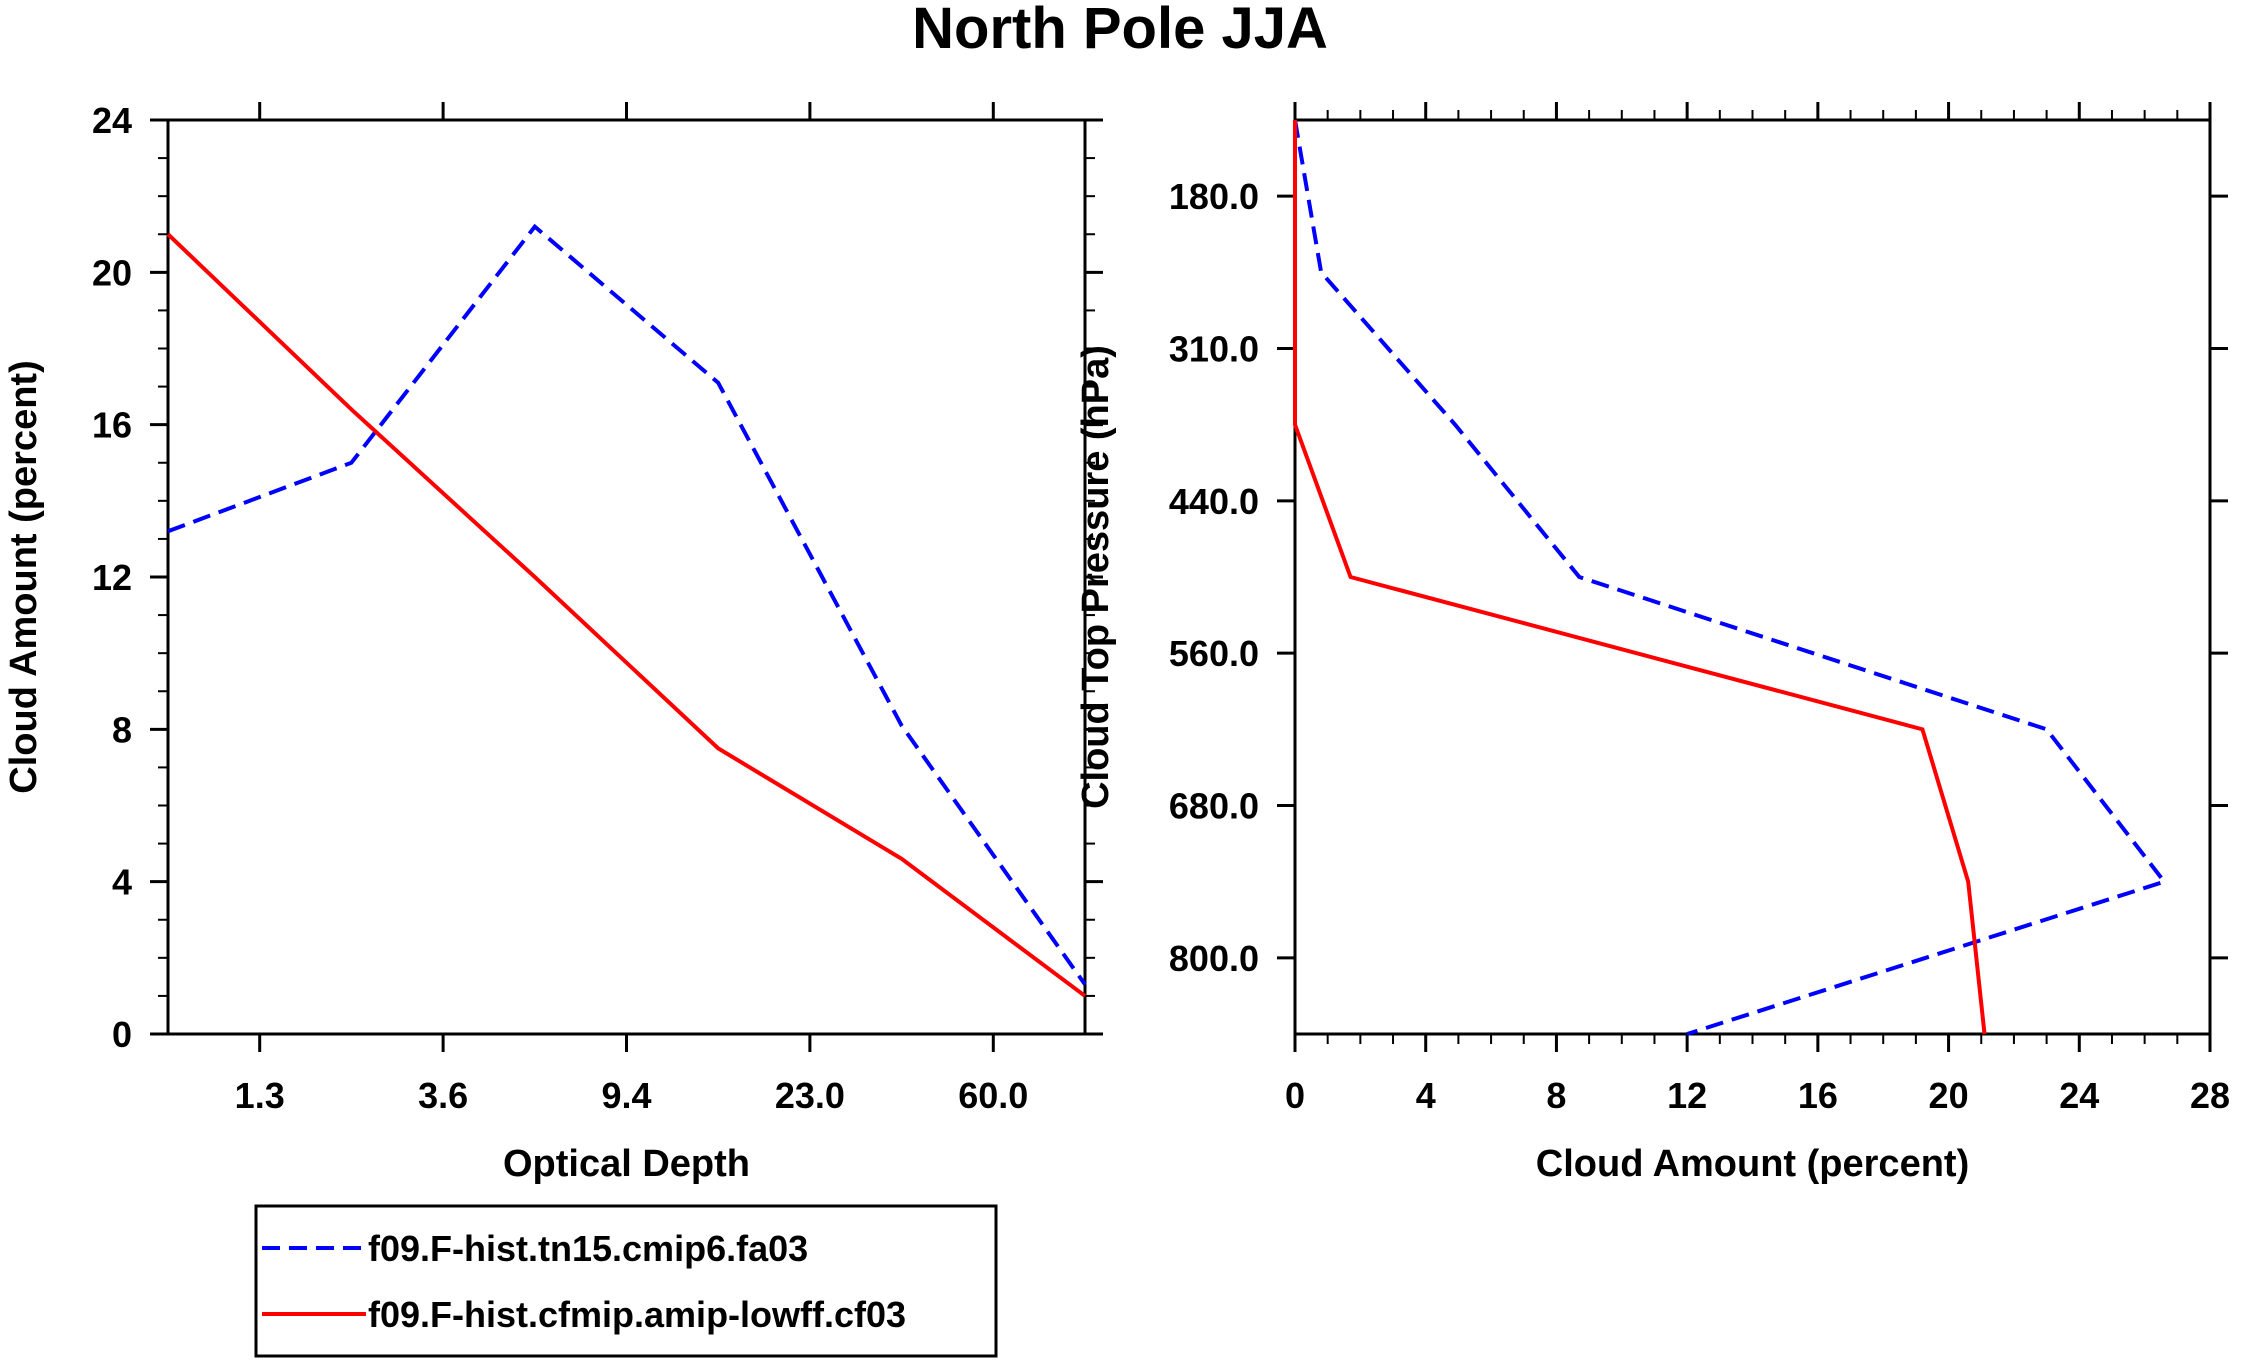 This screenshot has width=2241, height=1364. I want to click on x-tick-label: 24, so click(2079, 1095).